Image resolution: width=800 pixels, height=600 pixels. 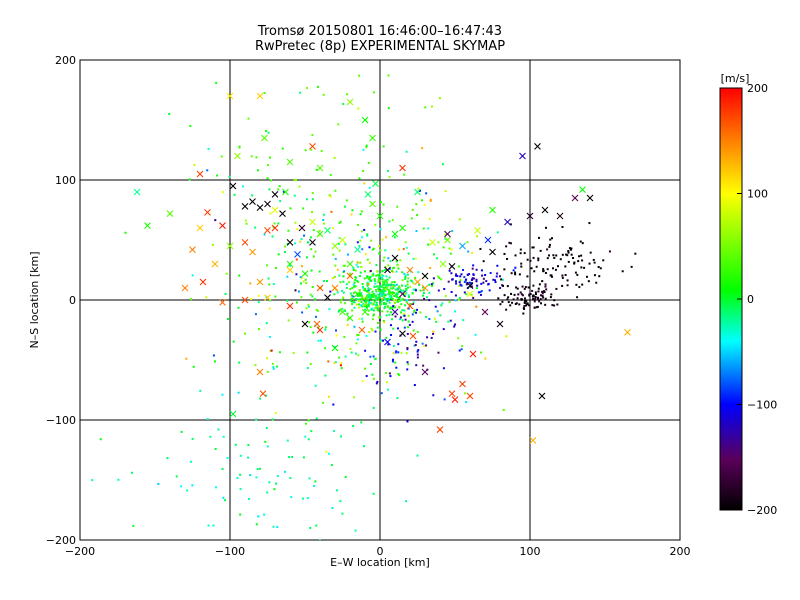 What do you see at coordinates (530, 551) in the screenshot?
I see `x-tick-label: 100` at bounding box center [530, 551].